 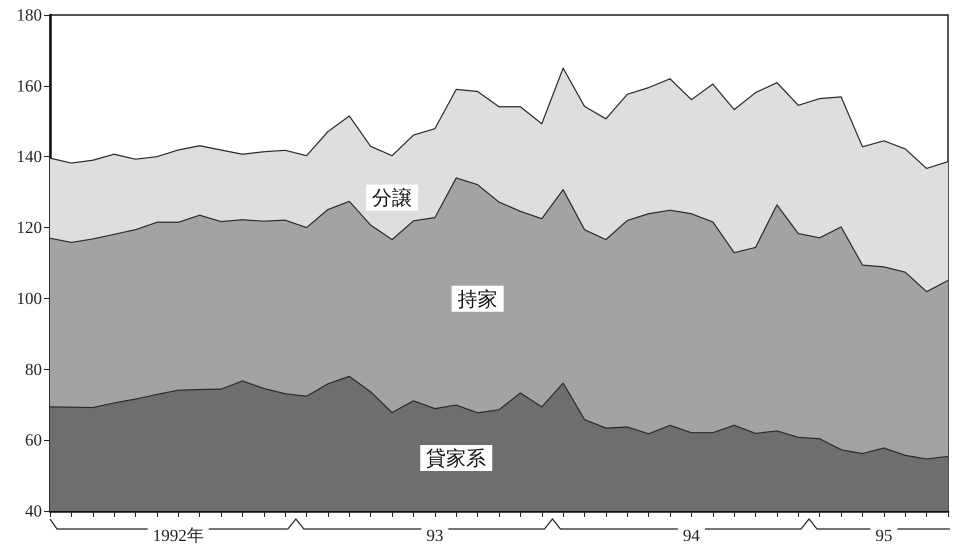 I want to click on x-tick-label: 93, so click(x=435, y=535).